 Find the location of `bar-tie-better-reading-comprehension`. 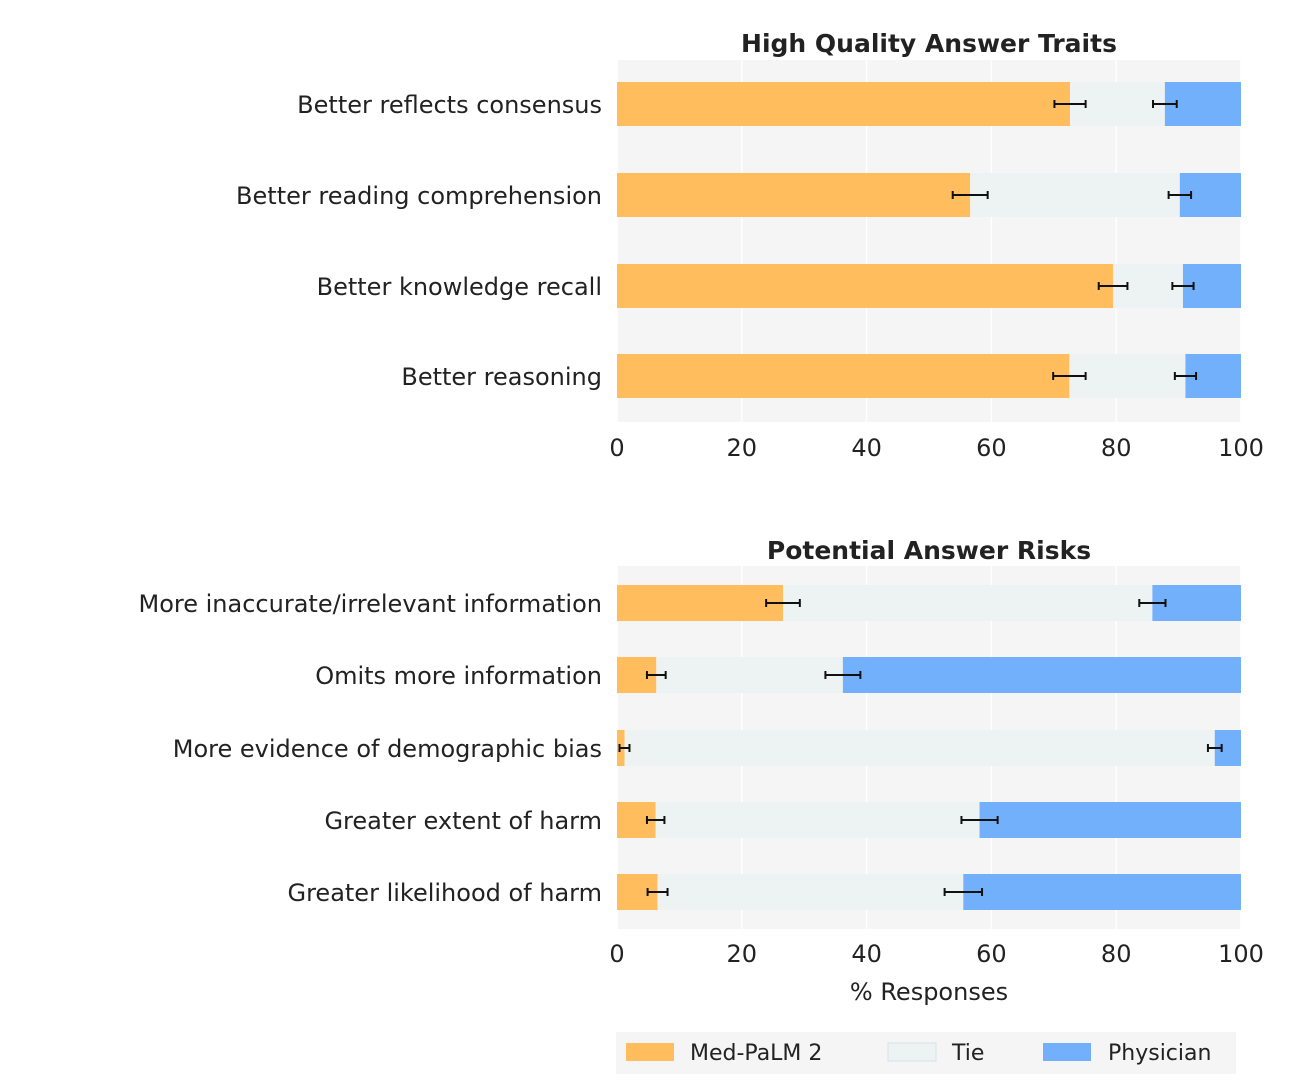

bar-tie-better-reading-comprehension is located at coordinates (1075, 195).